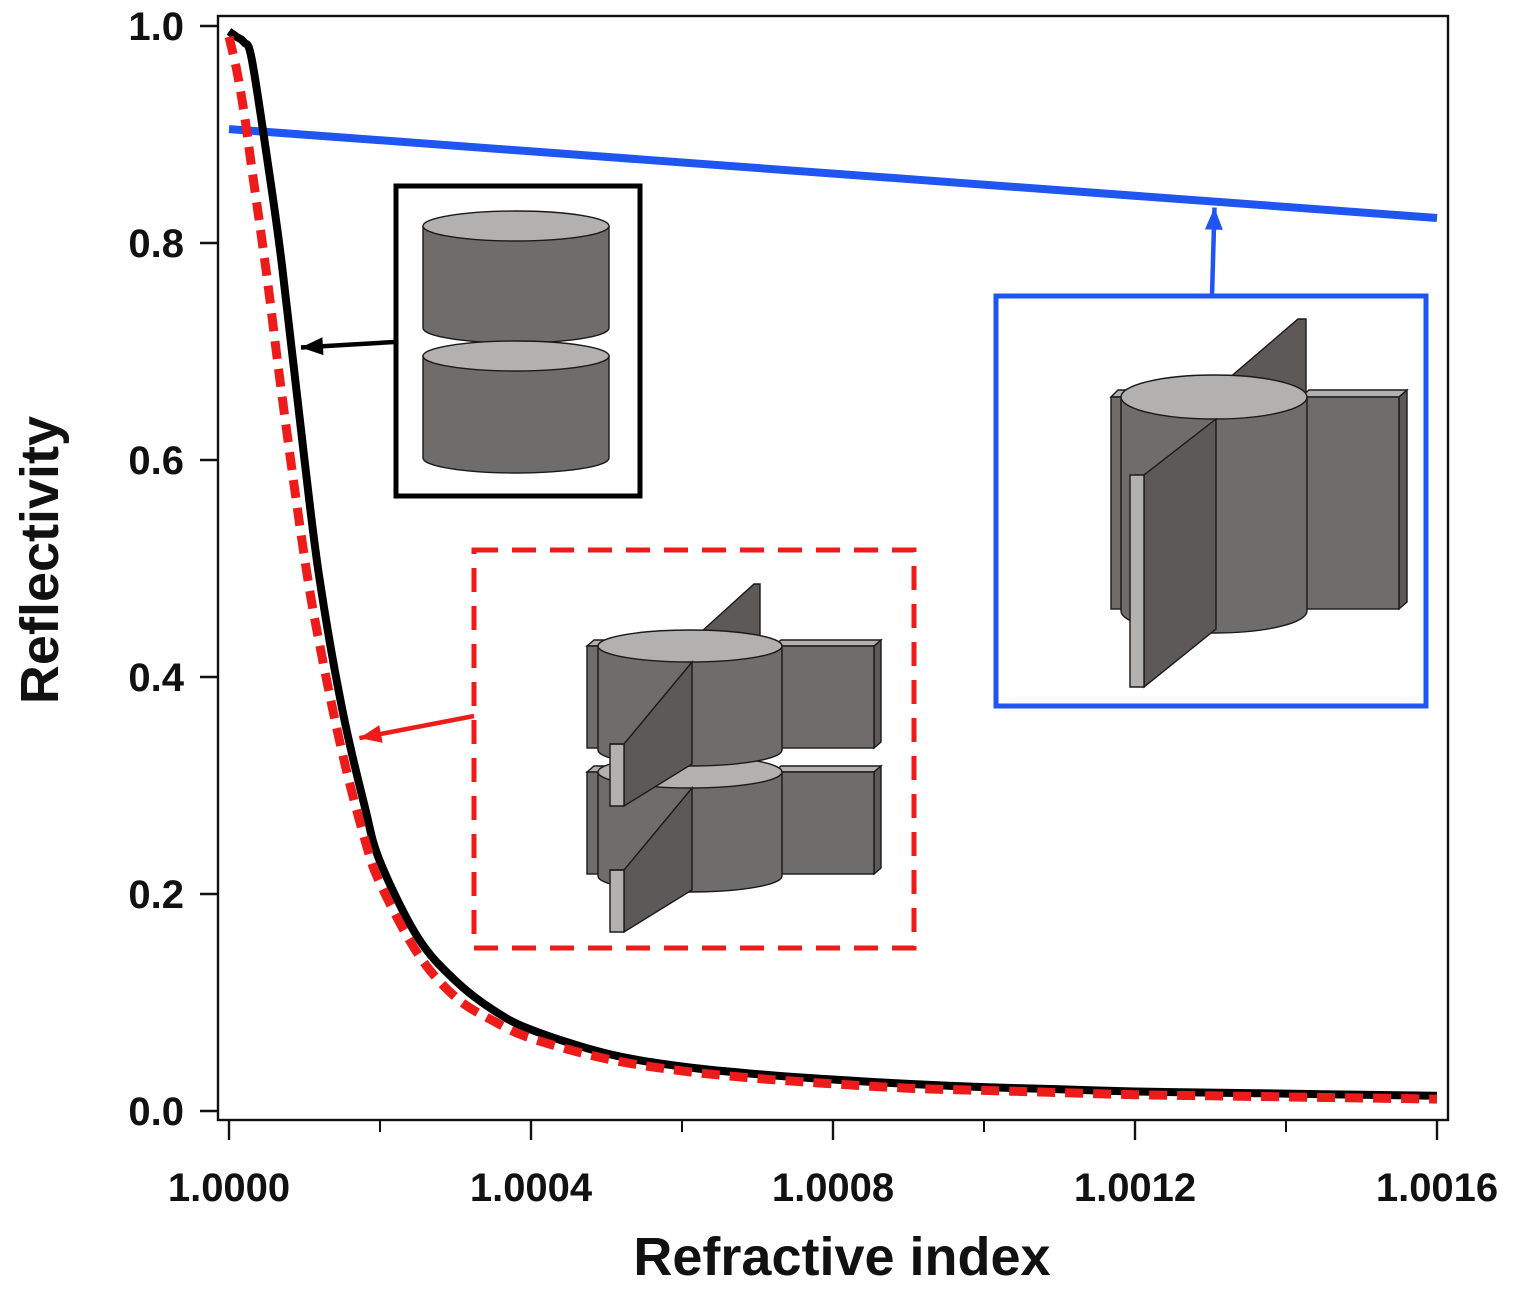  What do you see at coordinates (531, 1188) in the screenshot?
I see `x-tick-label: 1.0004` at bounding box center [531, 1188].